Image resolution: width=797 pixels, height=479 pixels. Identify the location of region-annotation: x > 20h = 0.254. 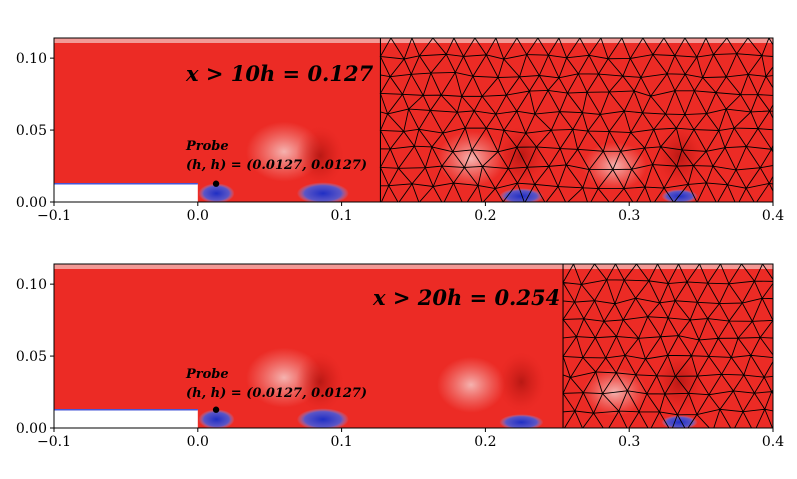
(466, 297).